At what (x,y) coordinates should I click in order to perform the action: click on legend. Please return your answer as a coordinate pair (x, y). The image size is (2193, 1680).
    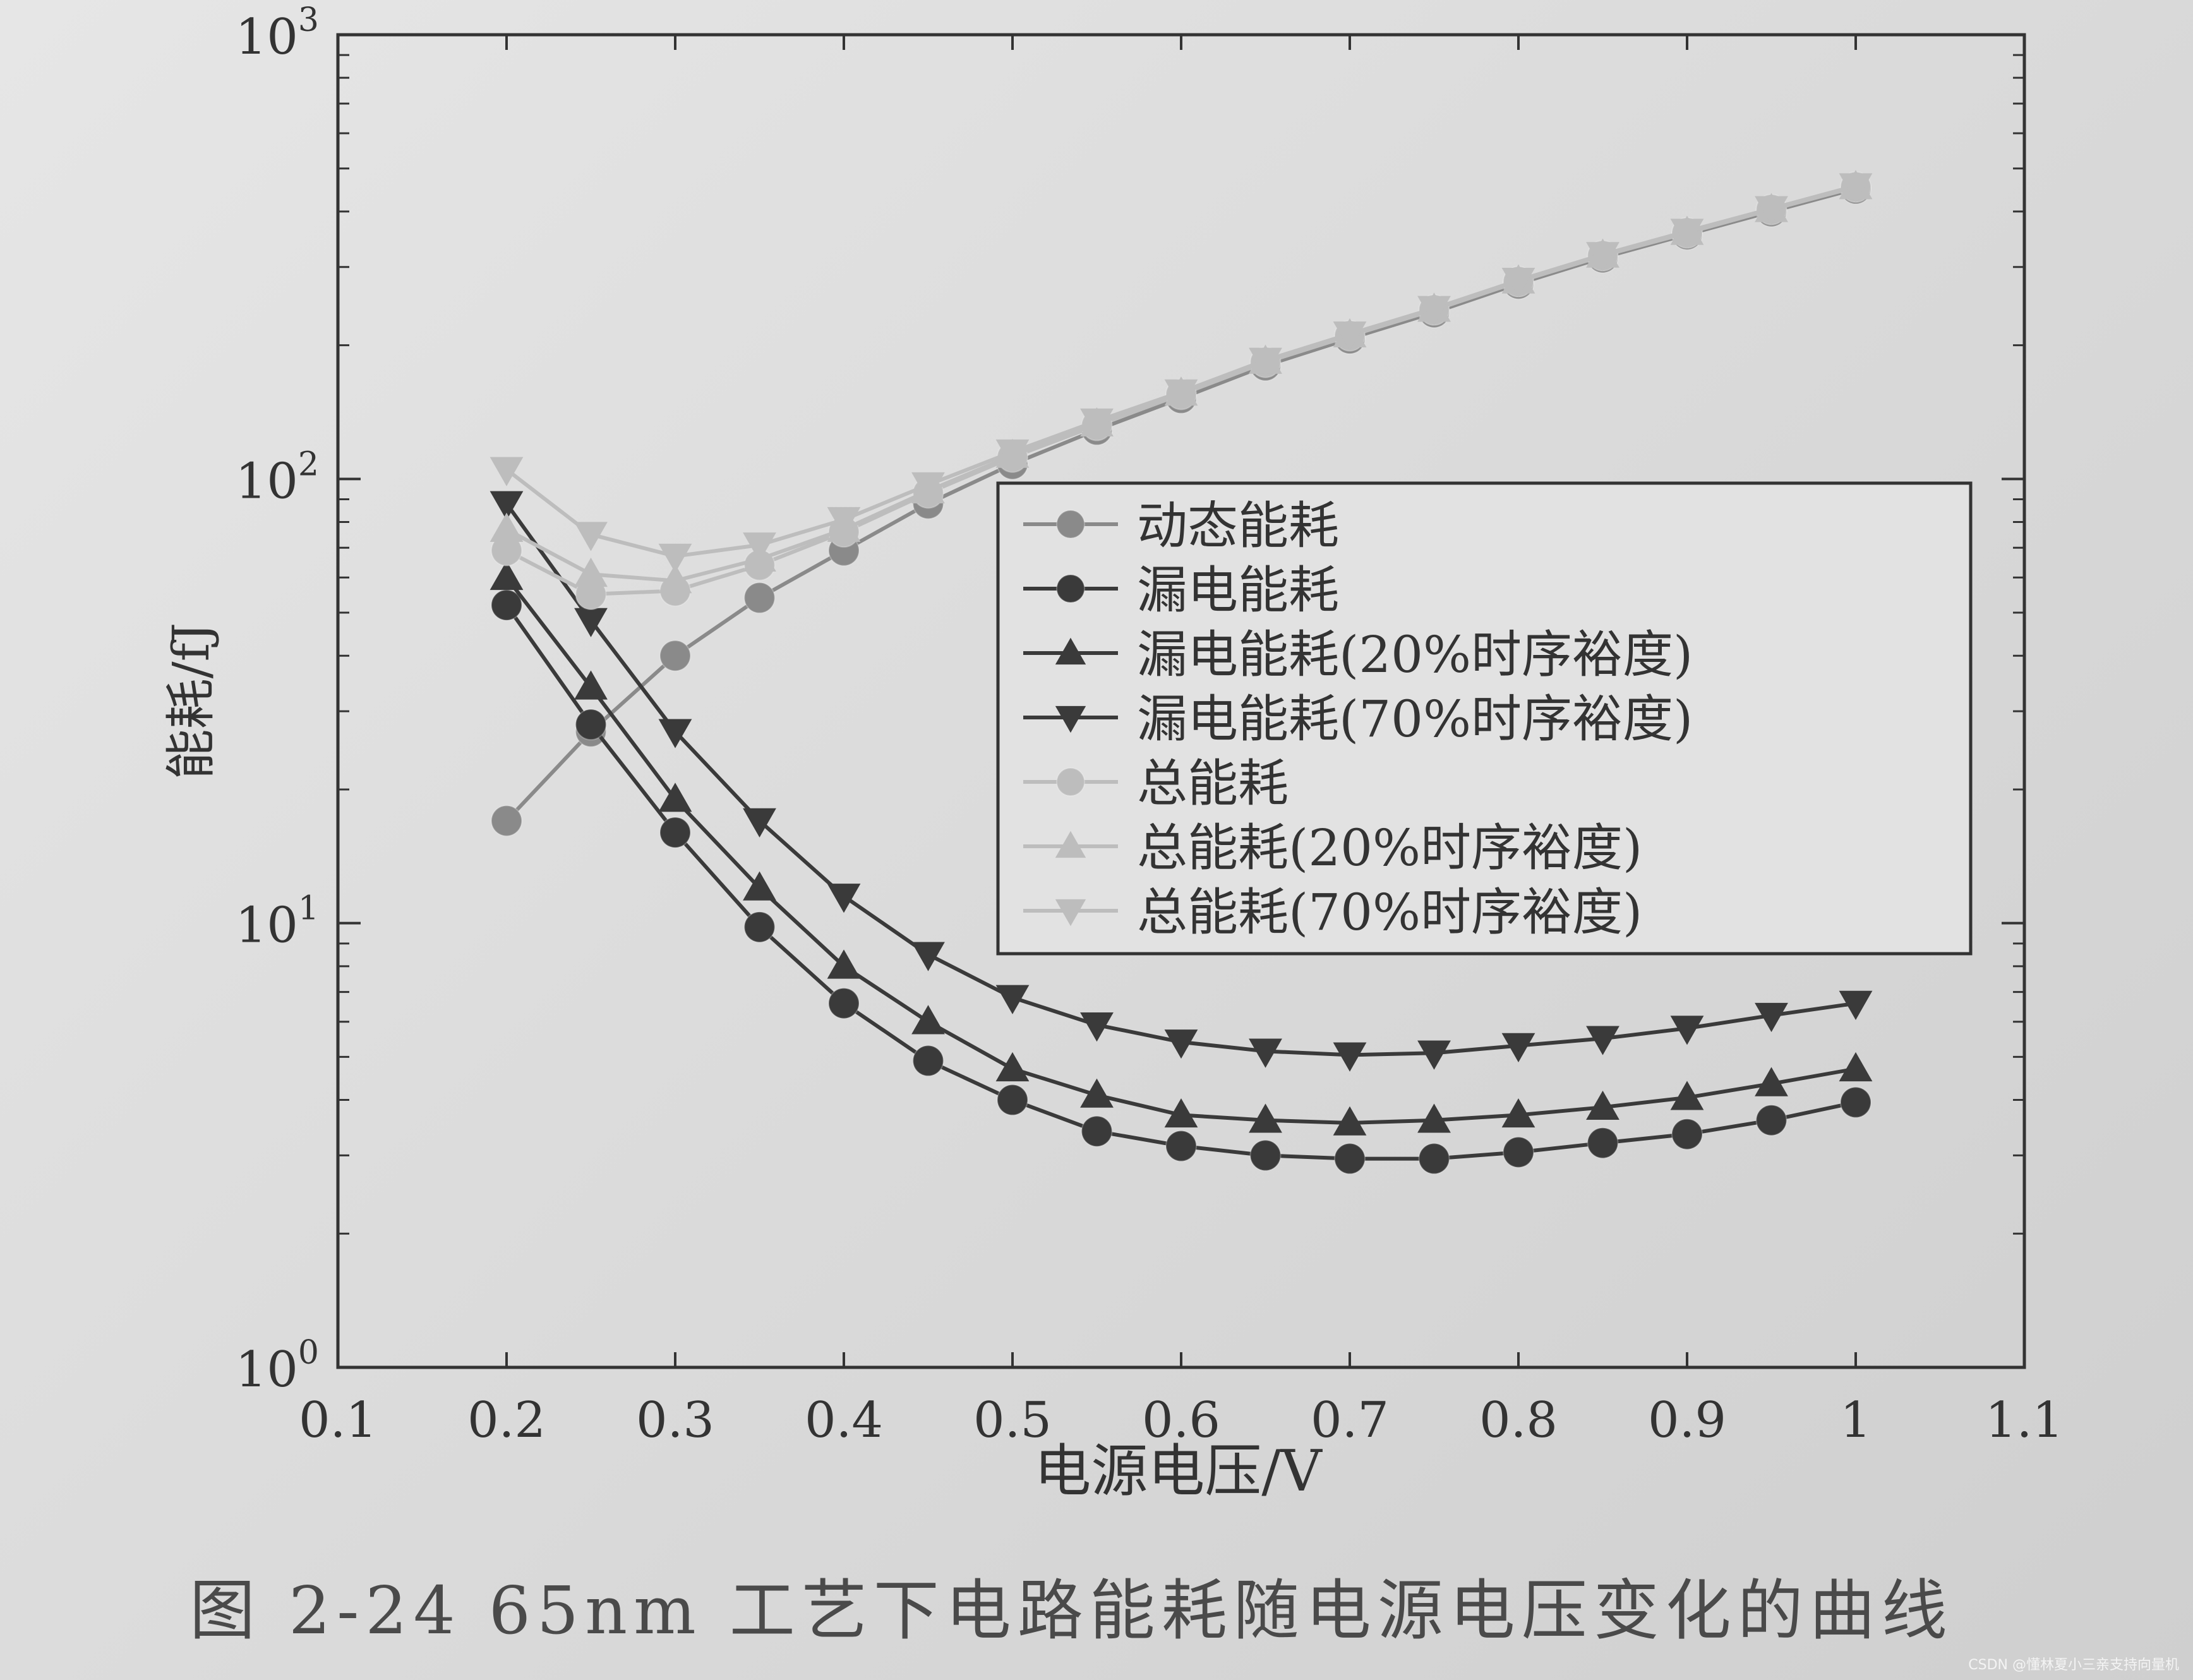
    Looking at the image, I should click on (1484, 718).